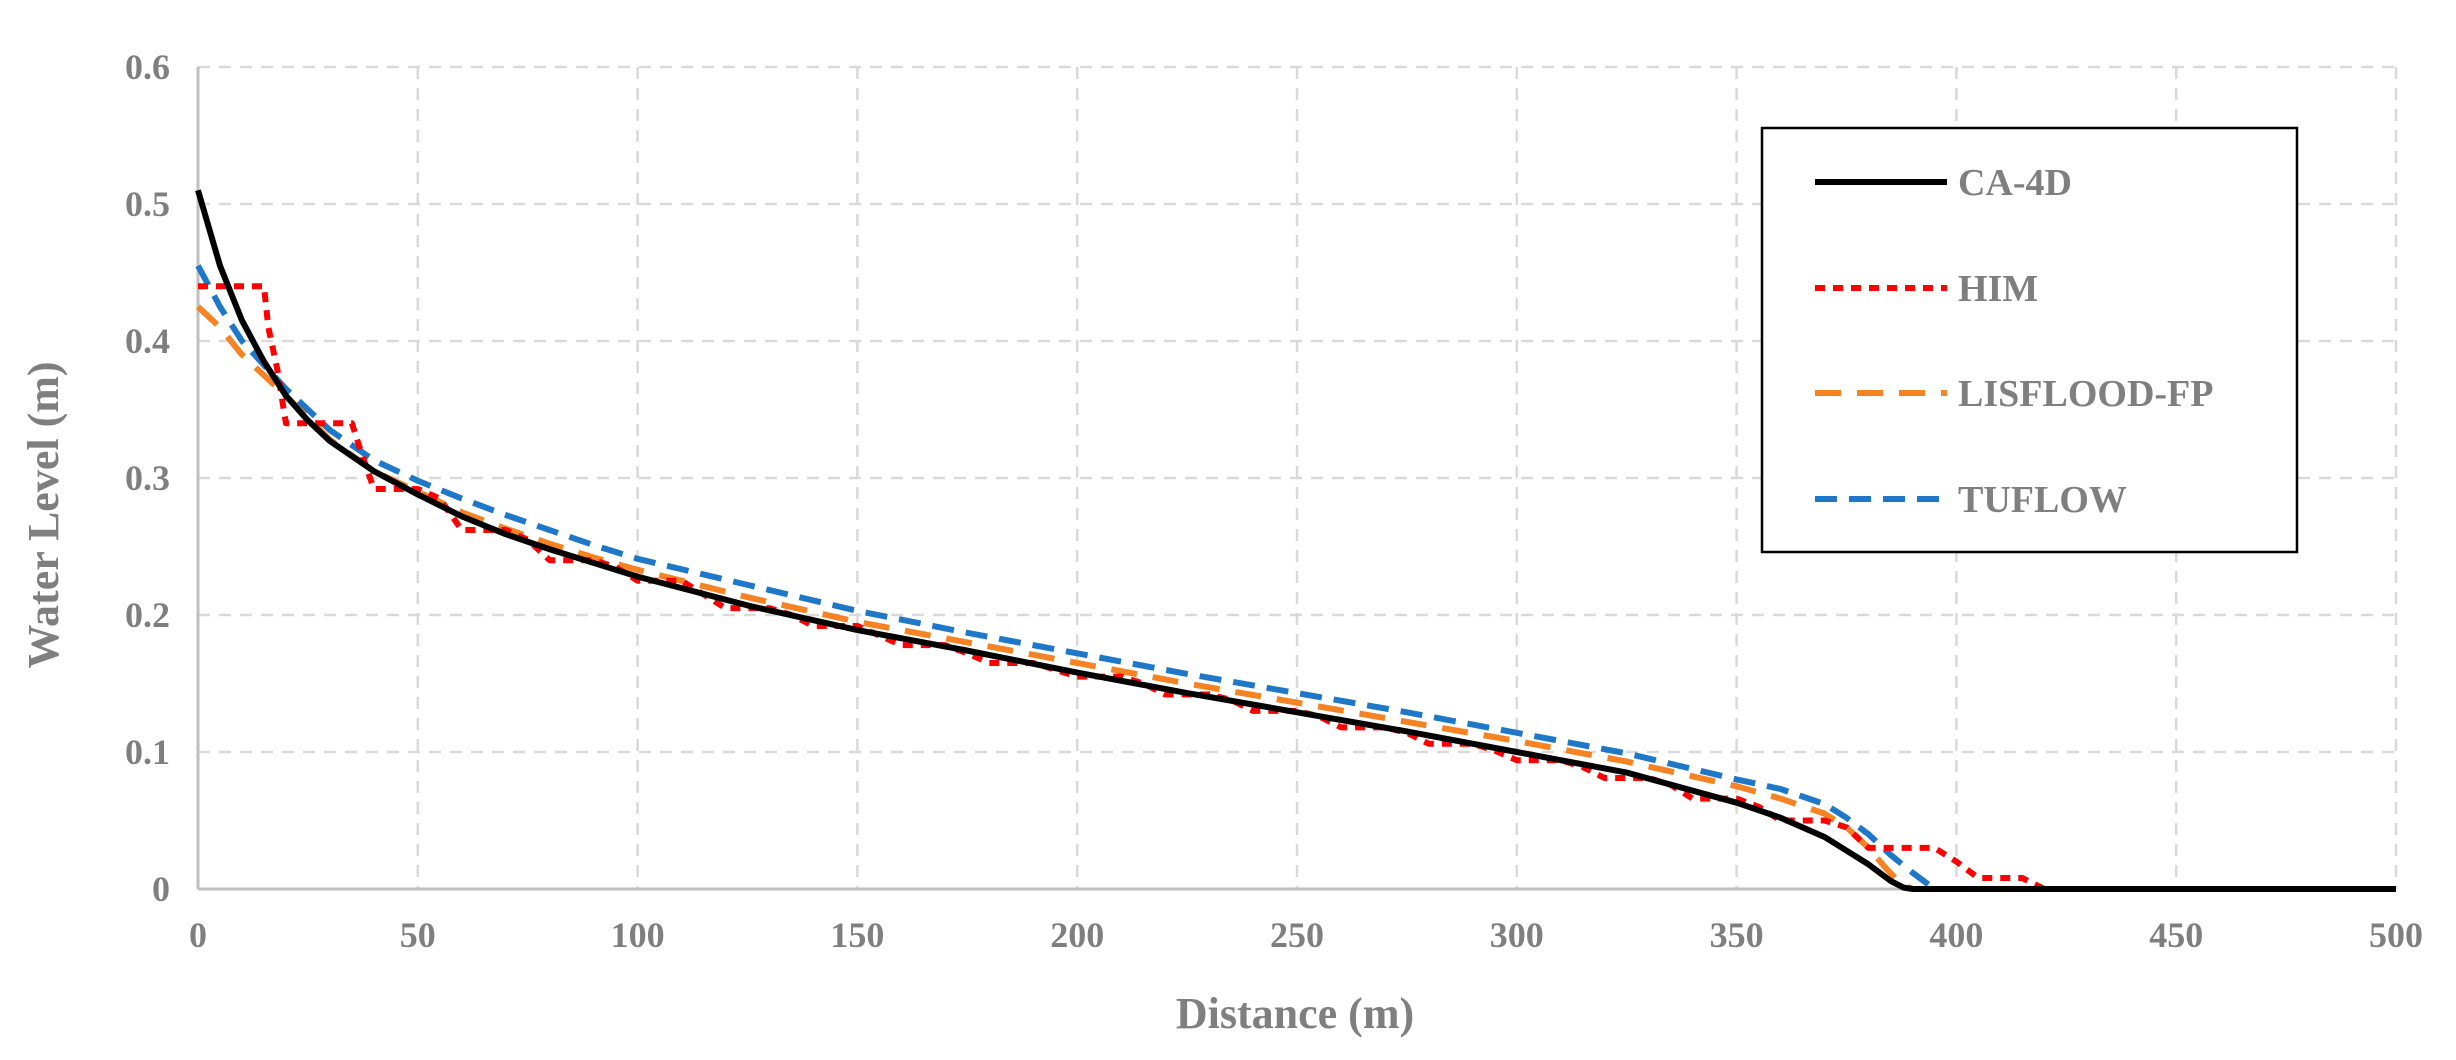 The height and width of the screenshot is (1060, 2456). What do you see at coordinates (161, 889) in the screenshot?
I see `y-tick-label: 0` at bounding box center [161, 889].